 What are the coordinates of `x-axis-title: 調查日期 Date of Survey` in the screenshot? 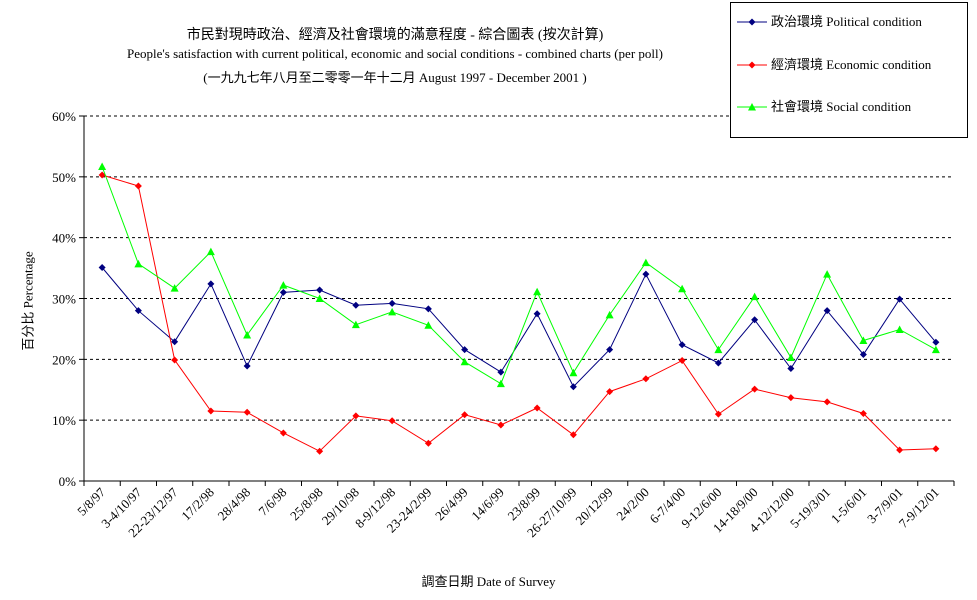 It's located at (488, 581).